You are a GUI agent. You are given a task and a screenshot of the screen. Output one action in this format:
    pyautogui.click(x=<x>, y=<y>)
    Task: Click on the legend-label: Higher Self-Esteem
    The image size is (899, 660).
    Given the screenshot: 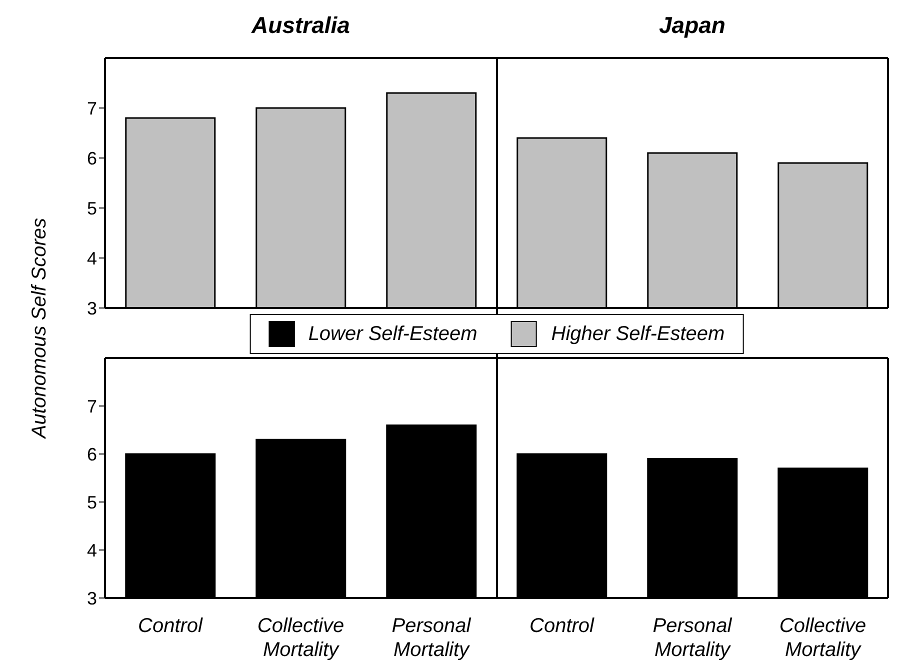 What is the action you would take?
    pyautogui.click(x=638, y=334)
    